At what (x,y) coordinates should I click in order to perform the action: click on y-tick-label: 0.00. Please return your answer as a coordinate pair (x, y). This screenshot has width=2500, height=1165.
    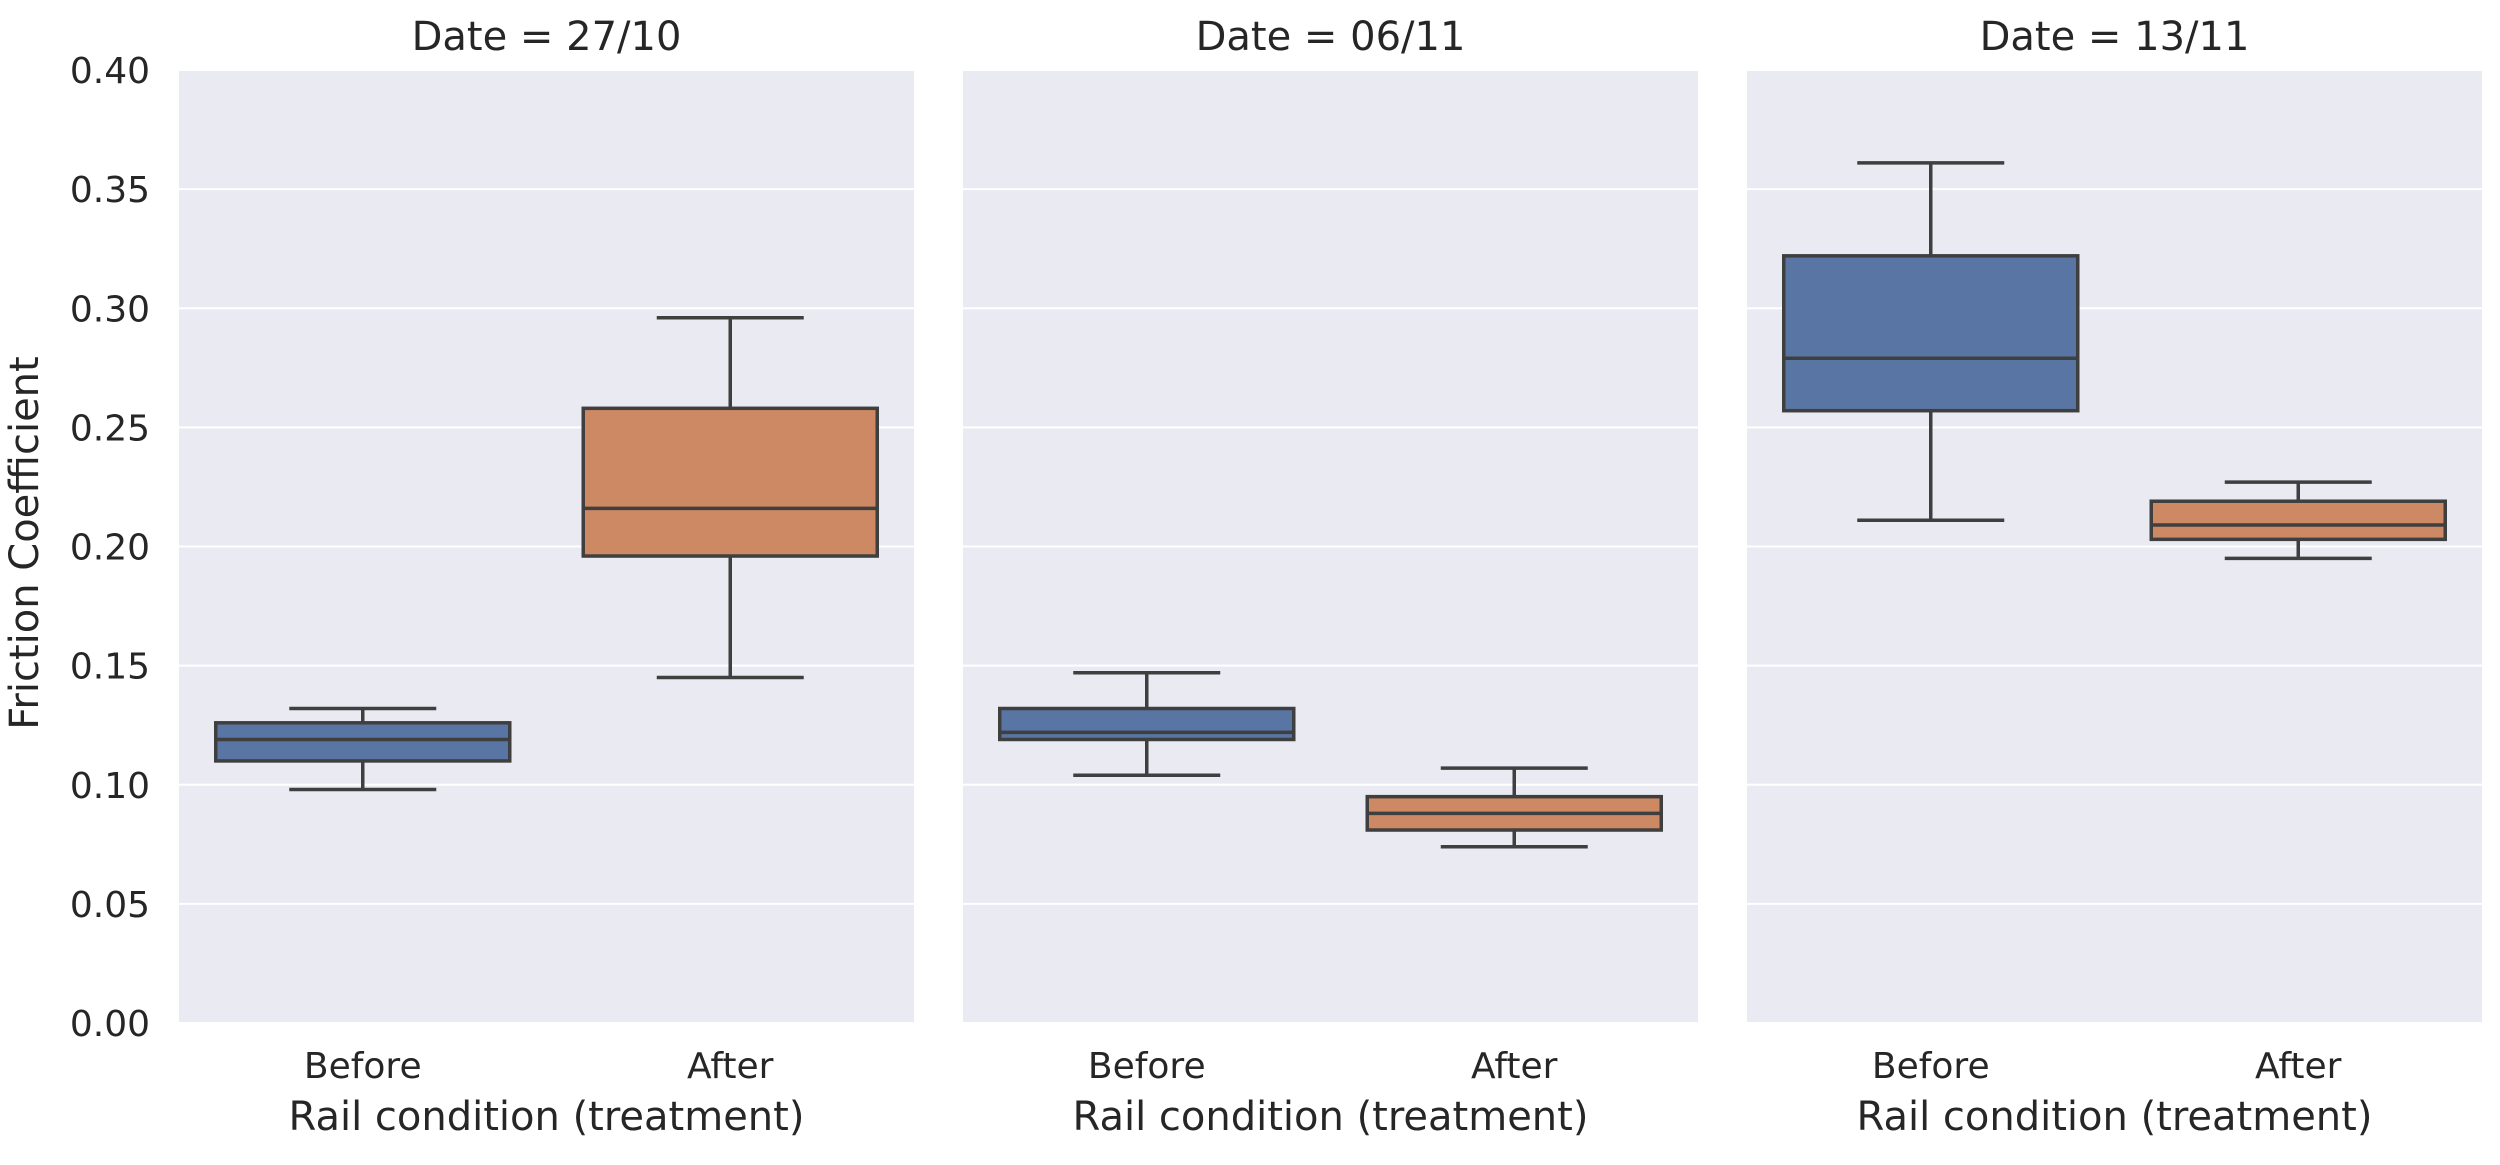
    Looking at the image, I should click on (110, 1024).